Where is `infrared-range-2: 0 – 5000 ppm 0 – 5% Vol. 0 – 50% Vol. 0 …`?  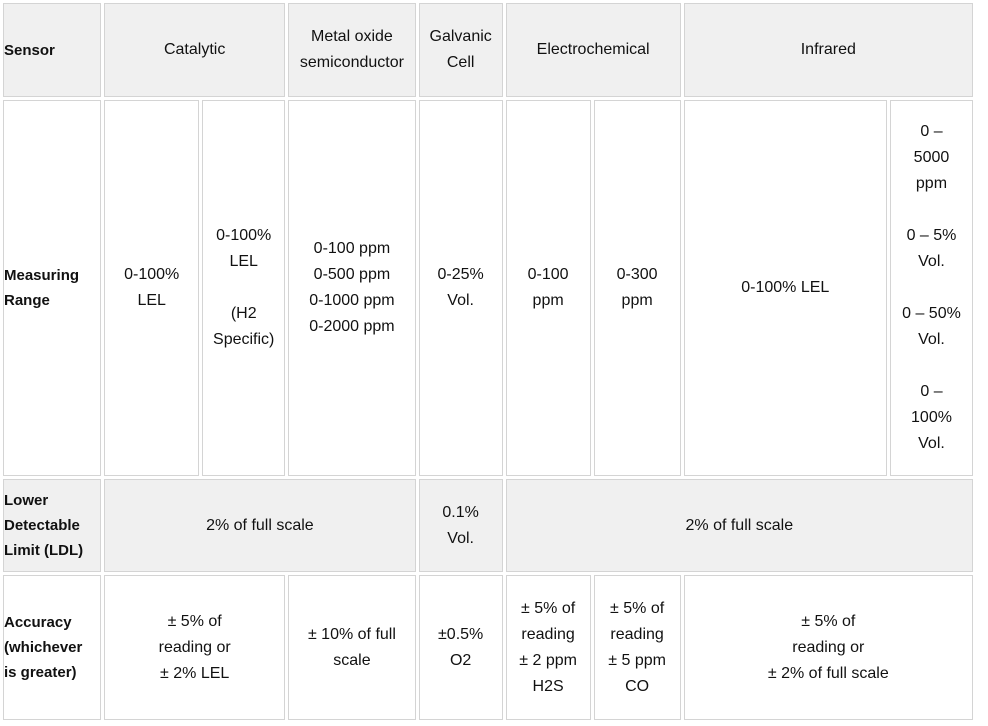 infrared-range-2: 0 – 5000 ppm 0 – 5% Vol. 0 – 50% Vol. 0 … is located at coordinates (931, 288).